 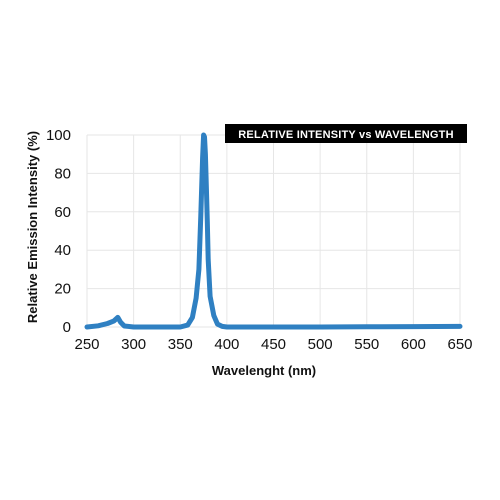 What do you see at coordinates (413, 344) in the screenshot?
I see `x-tick-label: 600` at bounding box center [413, 344].